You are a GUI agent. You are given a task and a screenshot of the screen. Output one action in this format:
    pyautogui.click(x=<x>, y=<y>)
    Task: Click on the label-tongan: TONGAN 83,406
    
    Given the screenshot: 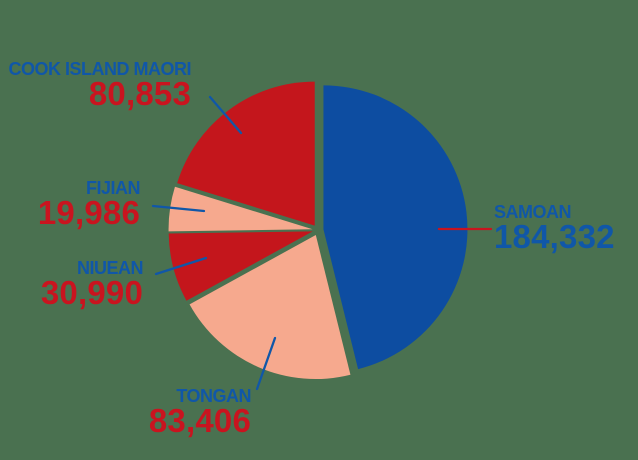 What is the action you would take?
    pyautogui.click(x=200, y=412)
    